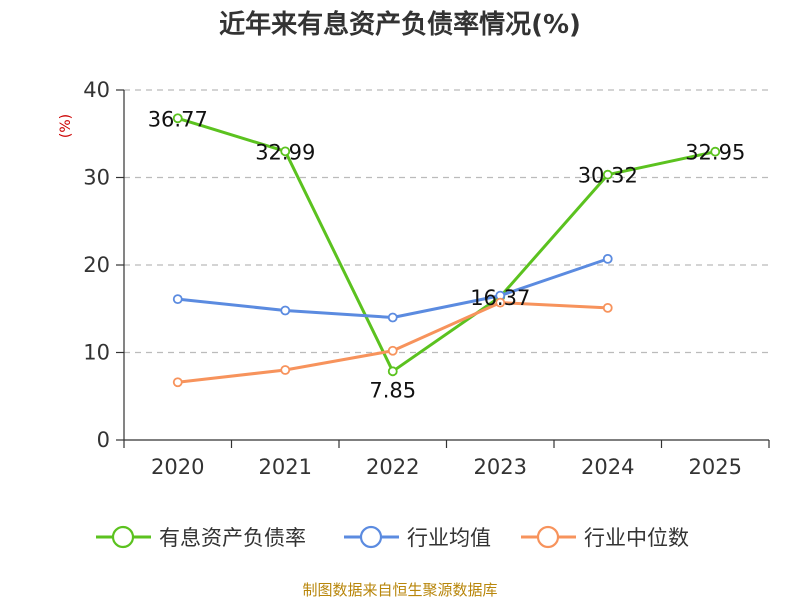 The width and height of the screenshot is (800, 600). What do you see at coordinates (103, 440) in the screenshot?
I see `y-tick-label: 0` at bounding box center [103, 440].